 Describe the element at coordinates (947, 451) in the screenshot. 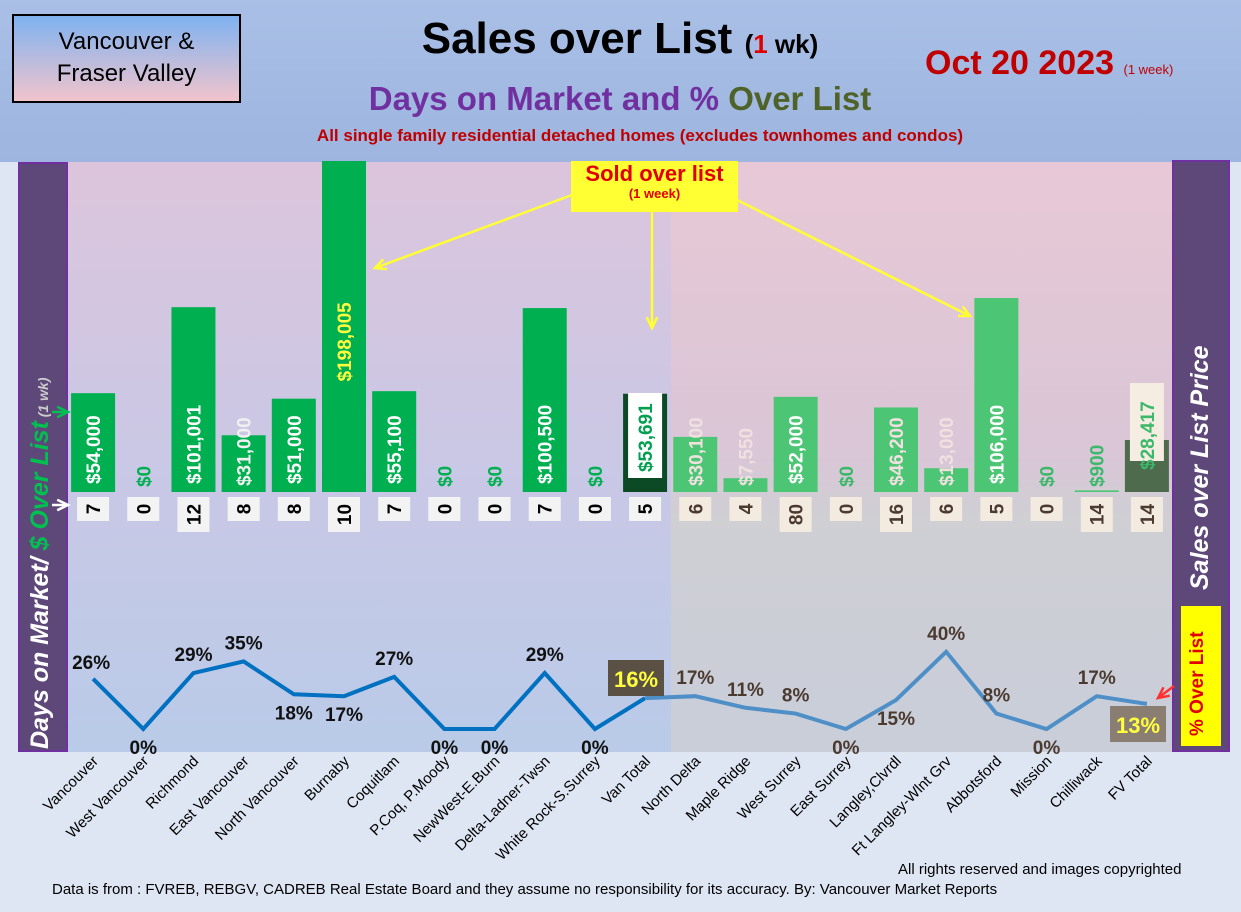

I see `bar-value-label: $13,000` at that location.